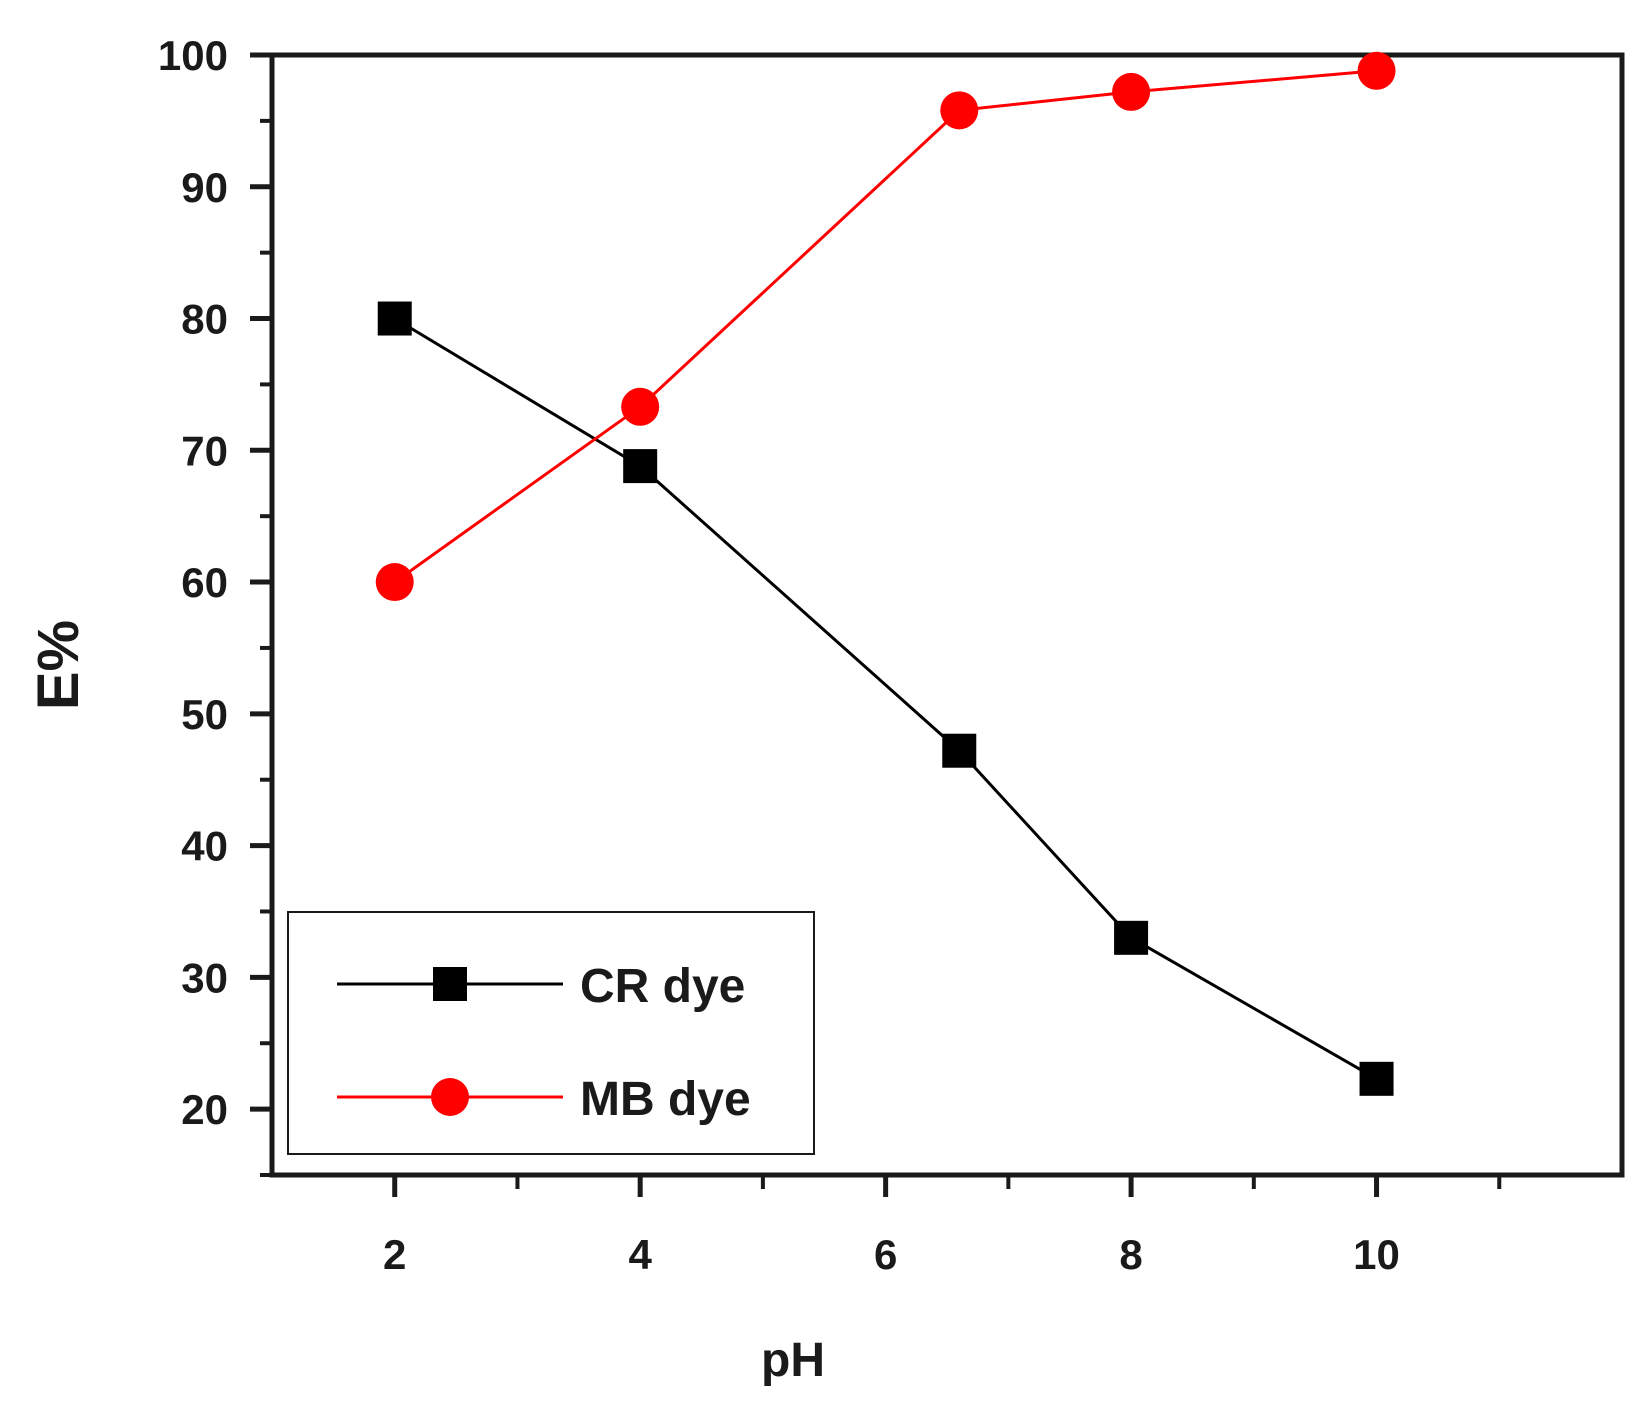  What do you see at coordinates (885, 1254) in the screenshot?
I see `x-tick-label: 6` at bounding box center [885, 1254].